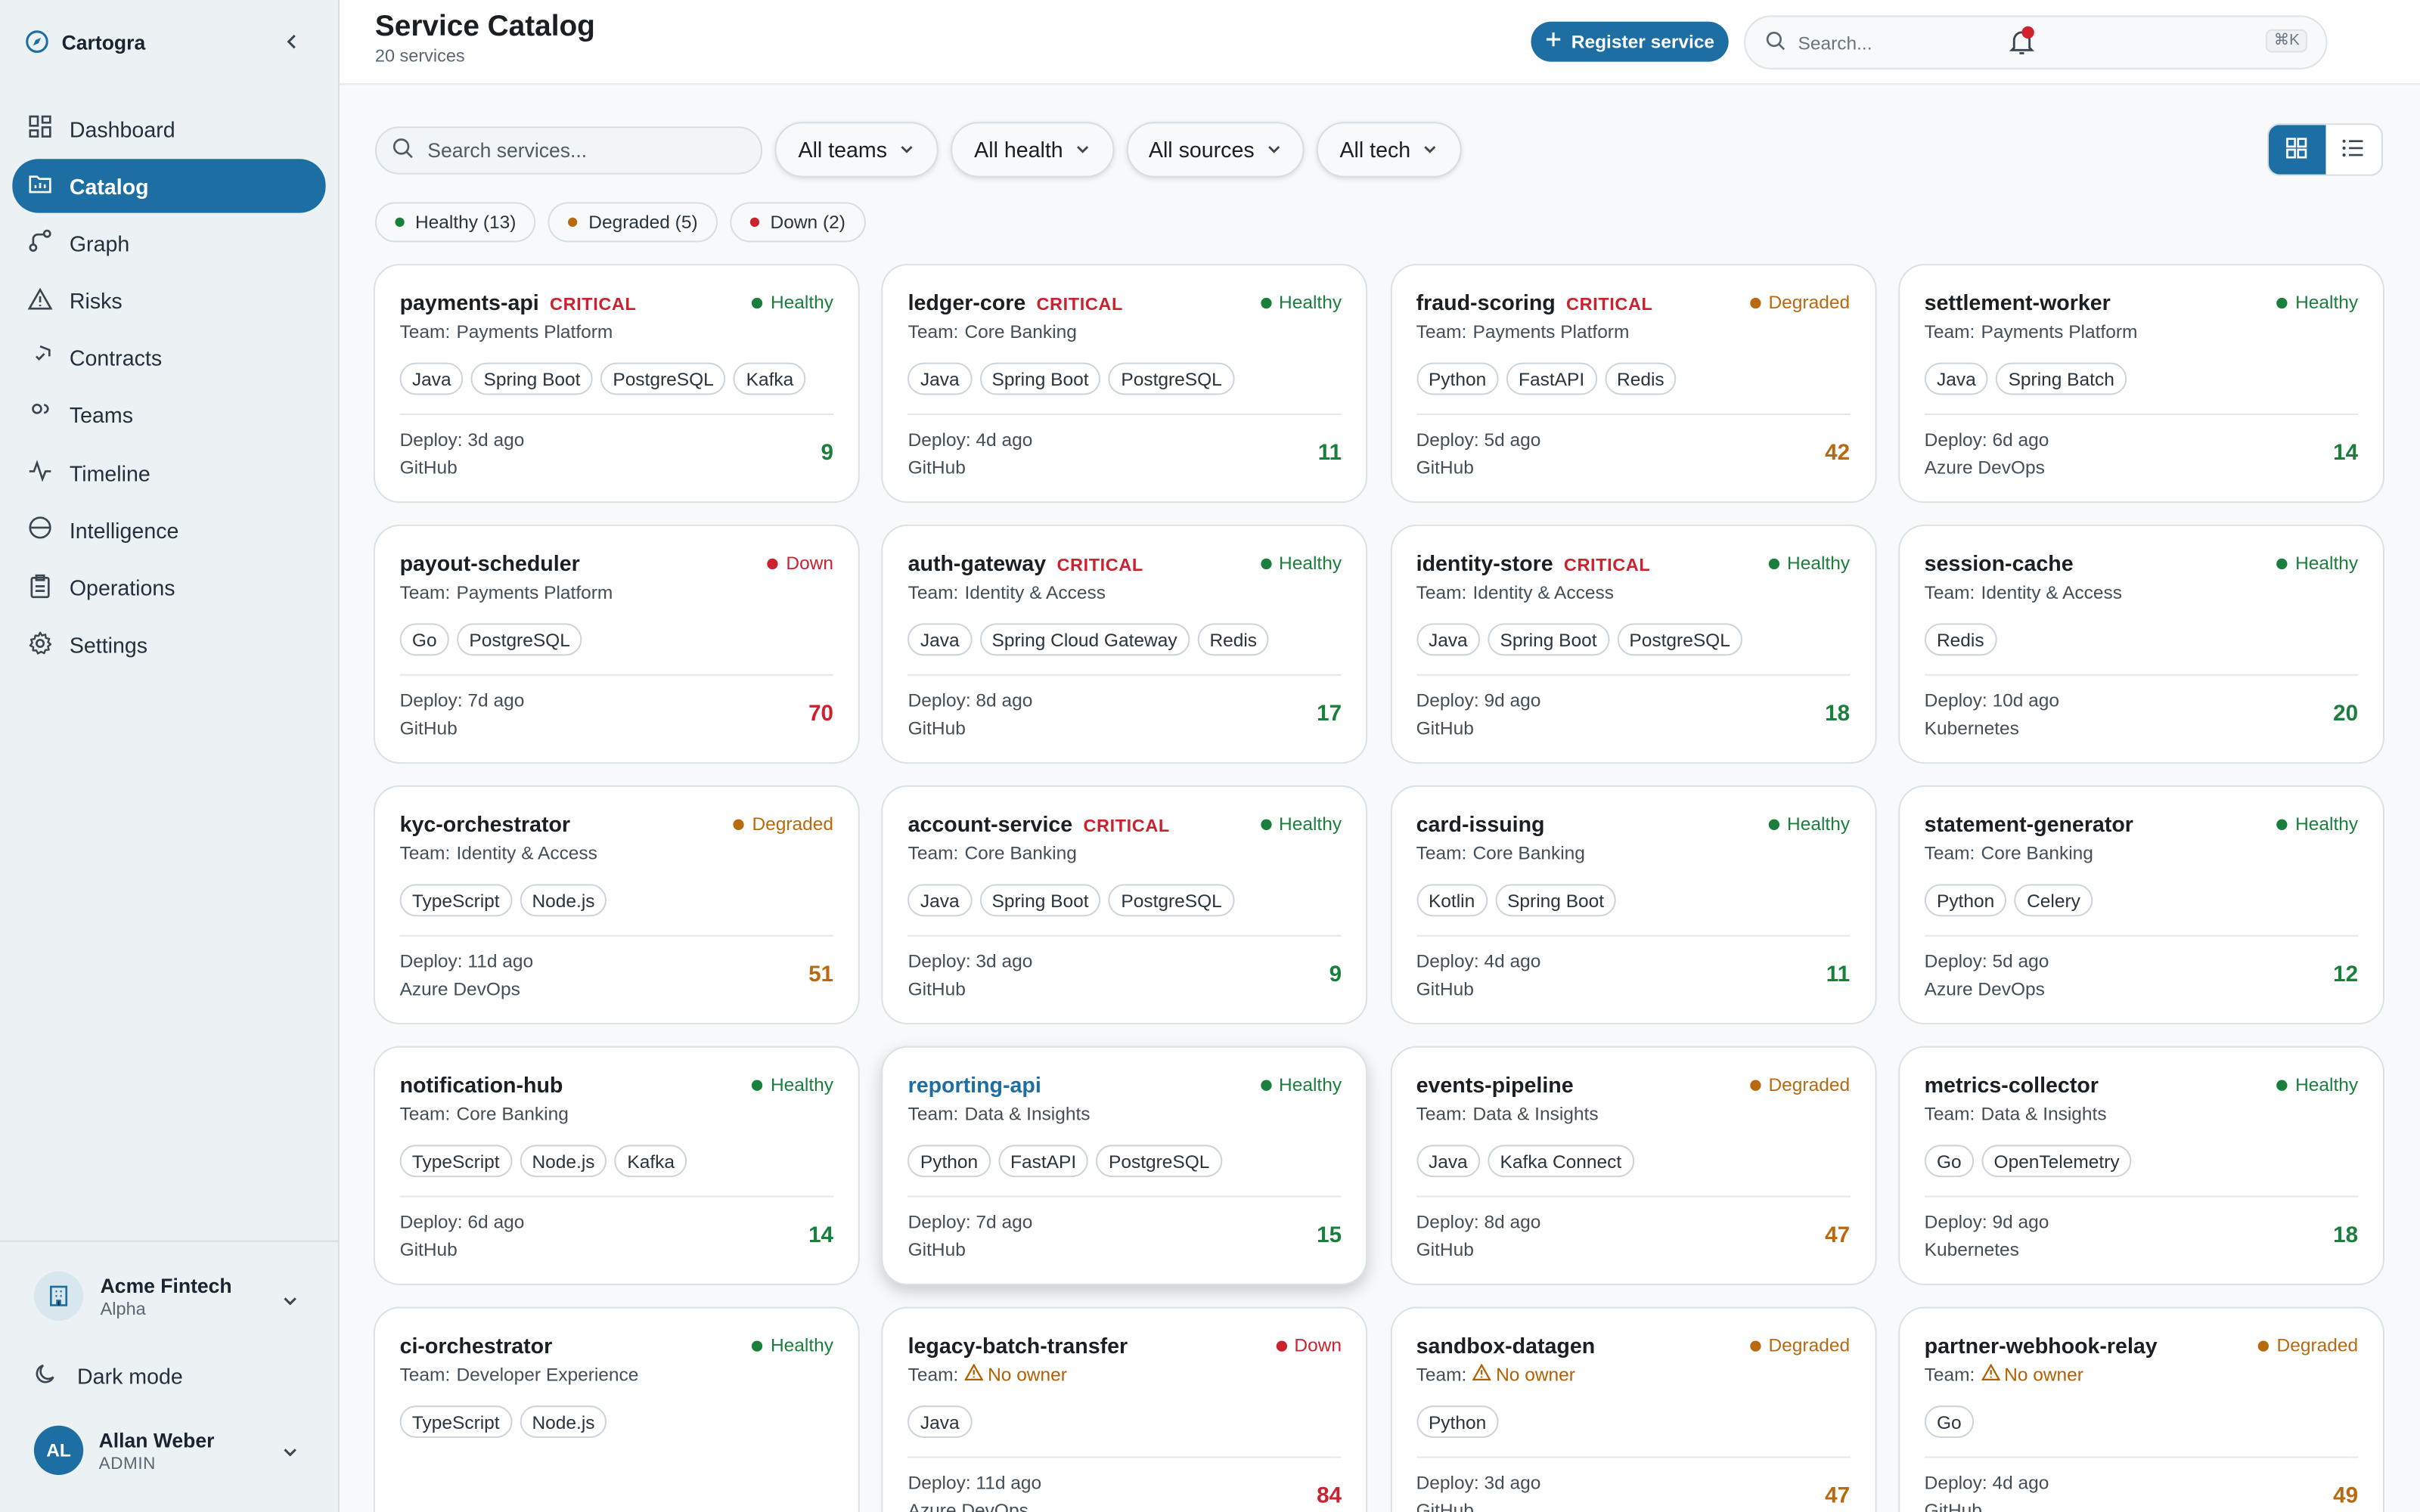 The height and width of the screenshot is (1512, 2420). I want to click on sidebar-item-settings: Settings, so click(168, 645).